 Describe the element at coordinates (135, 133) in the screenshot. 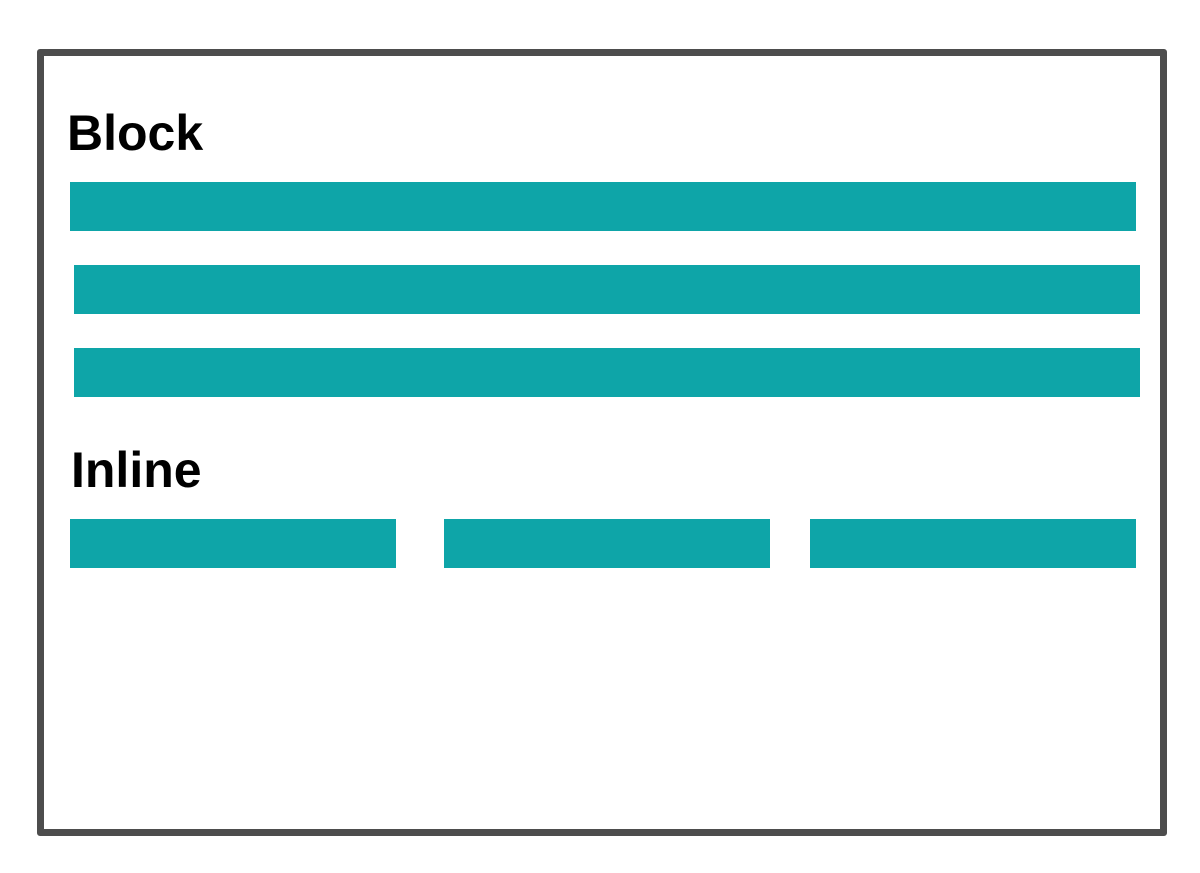

I see `block-heading: Block` at that location.